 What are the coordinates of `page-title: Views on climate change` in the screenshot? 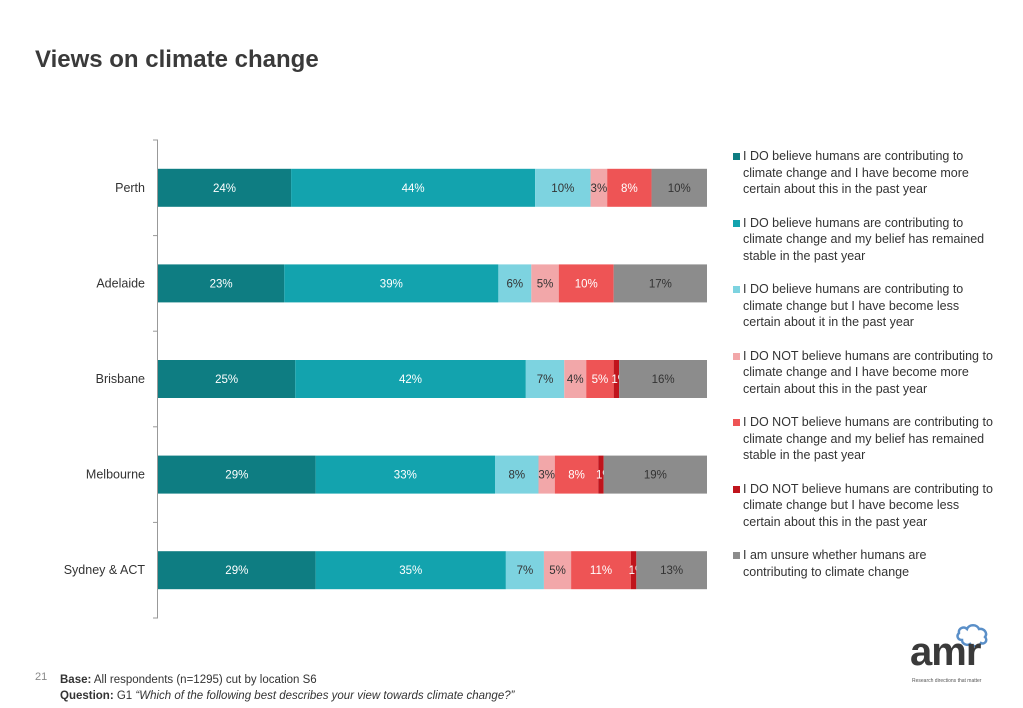 It's located at (177, 59).